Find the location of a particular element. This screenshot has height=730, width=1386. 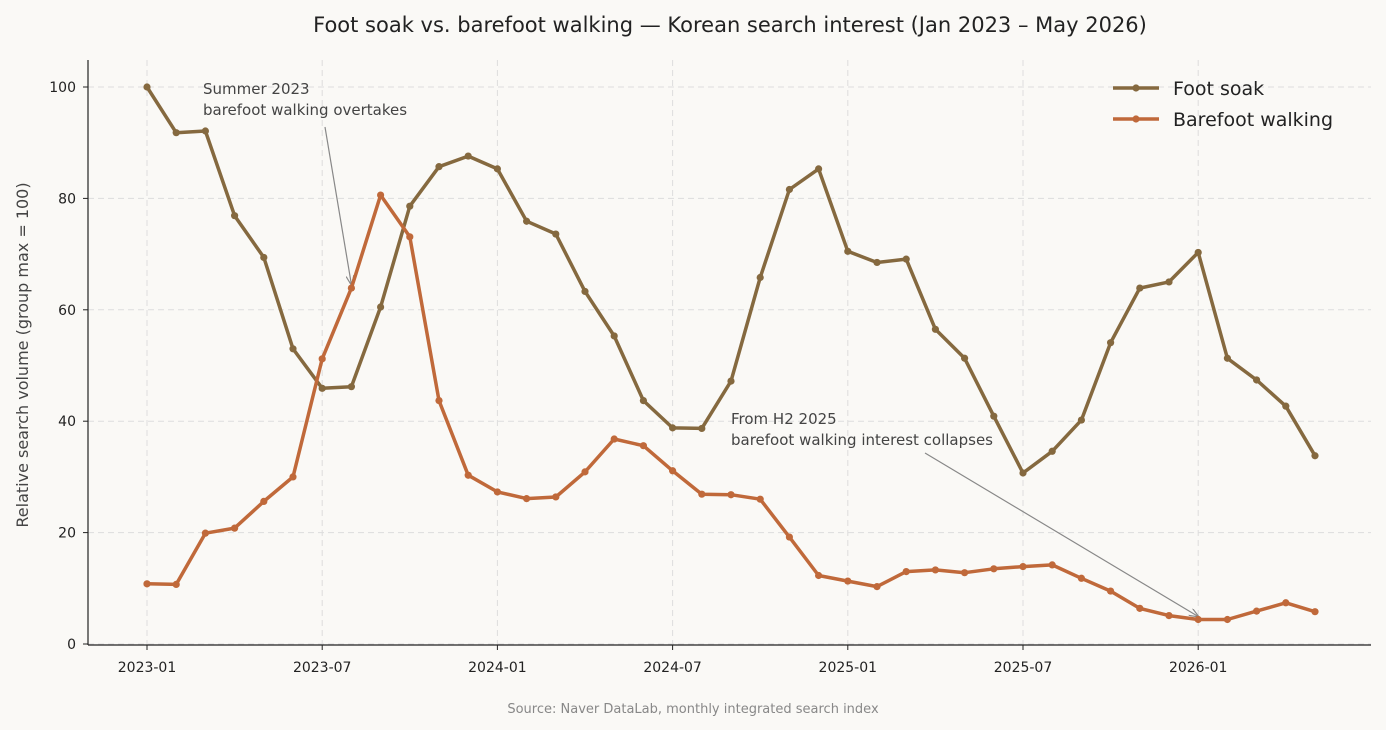

annotation-text: From H2 2025 is located at coordinates (784, 419).